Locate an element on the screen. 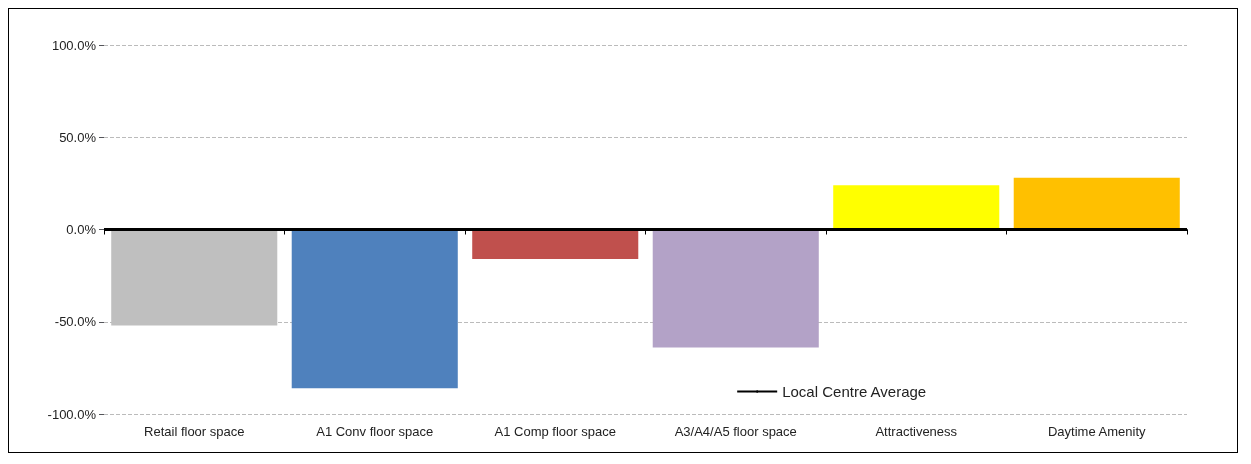  y-tick-label: 100.0% is located at coordinates (74, 45).